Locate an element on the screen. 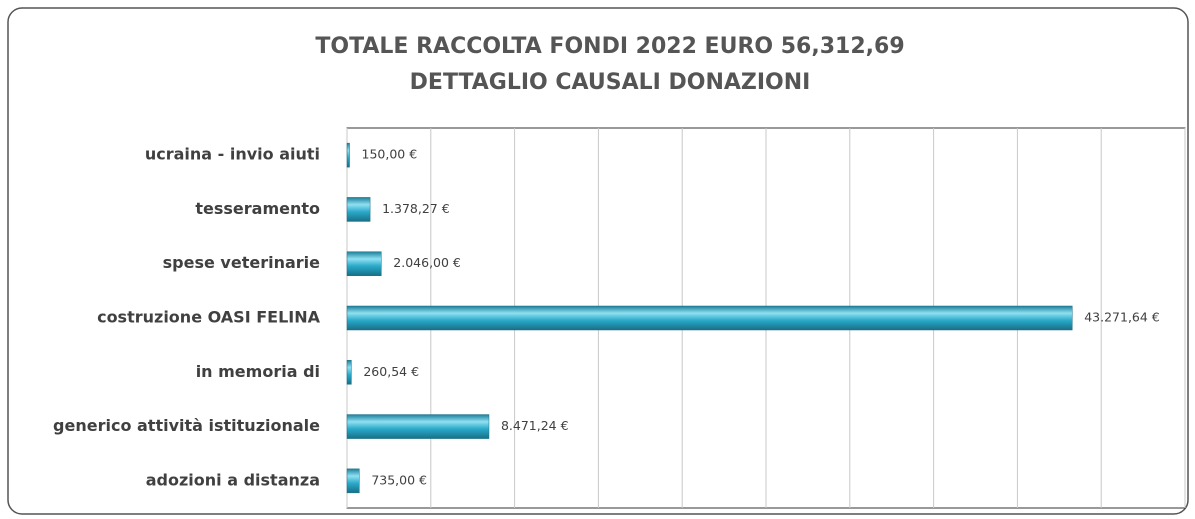 This screenshot has height=519, width=1195. value-label: 2.046,00 € is located at coordinates (427, 262).